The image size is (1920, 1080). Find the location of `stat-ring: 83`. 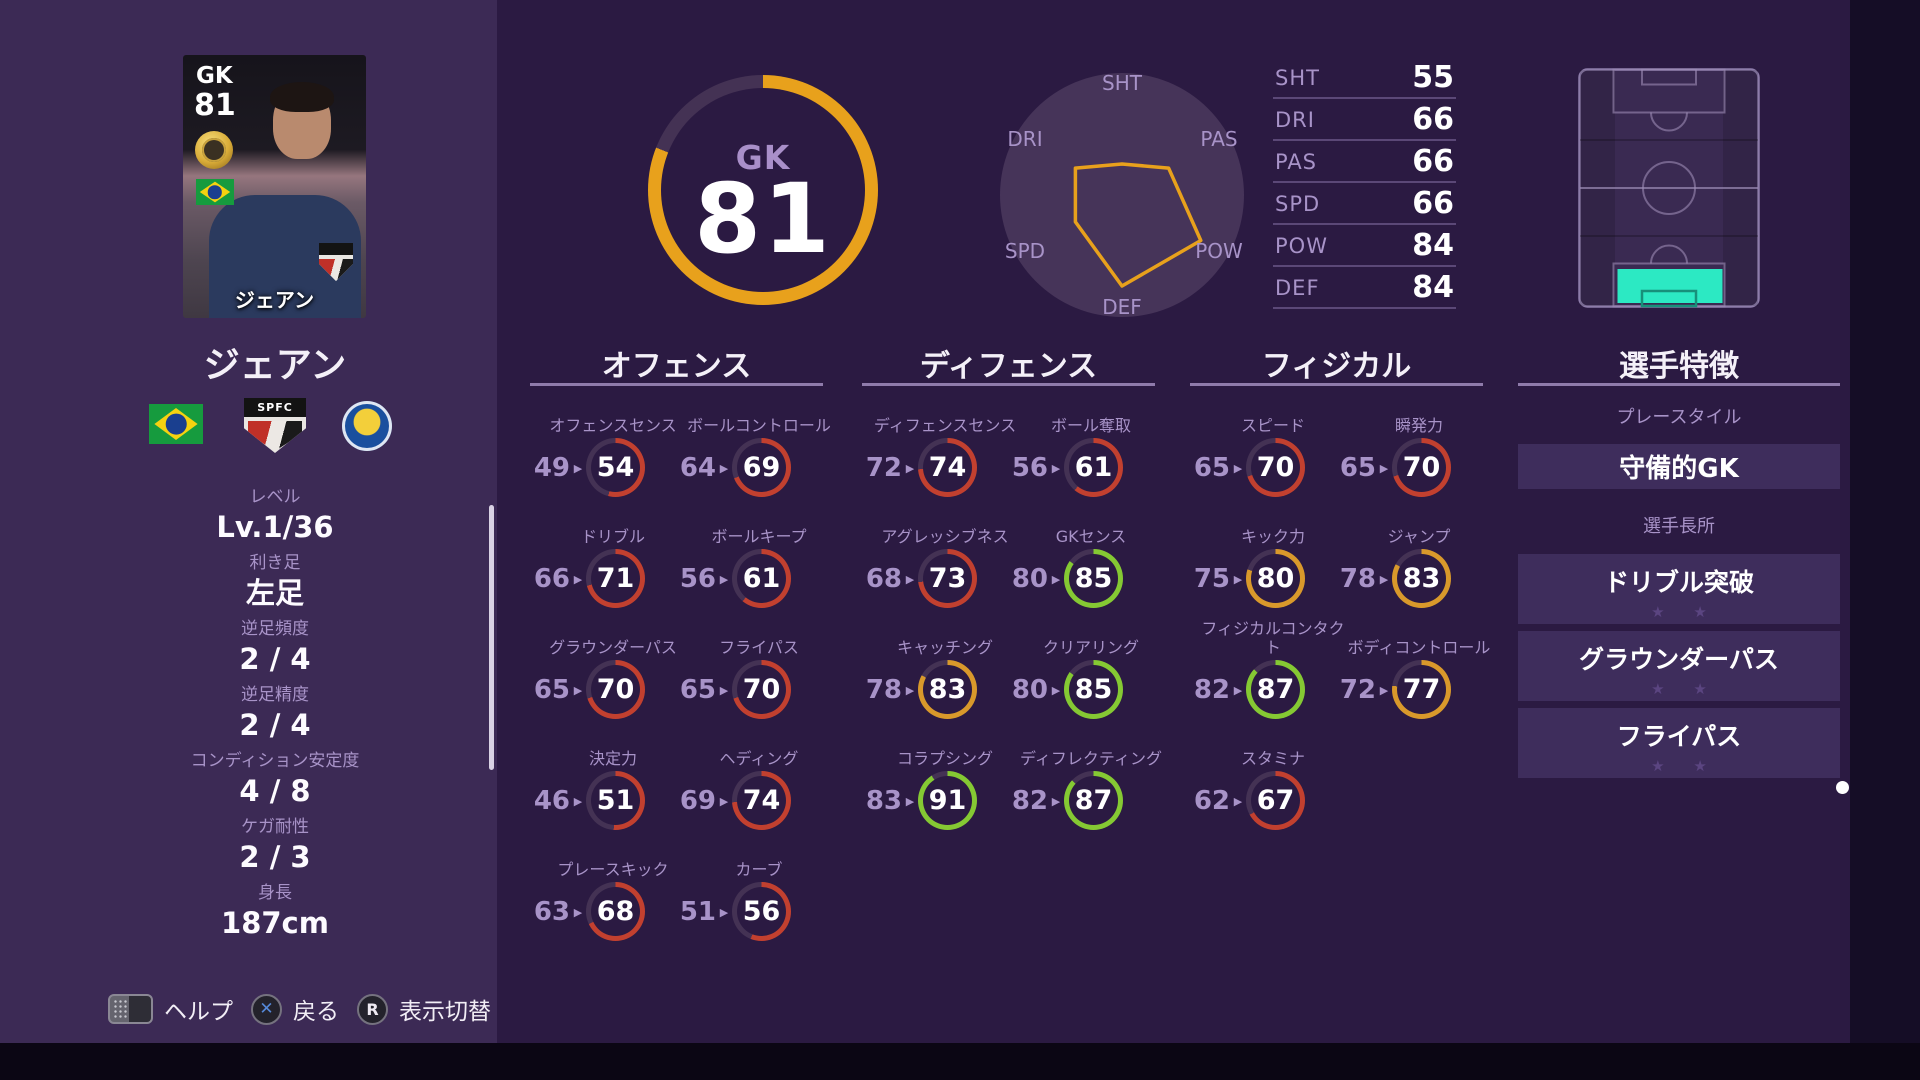

stat-ring: 83 is located at coordinates (1421, 578).